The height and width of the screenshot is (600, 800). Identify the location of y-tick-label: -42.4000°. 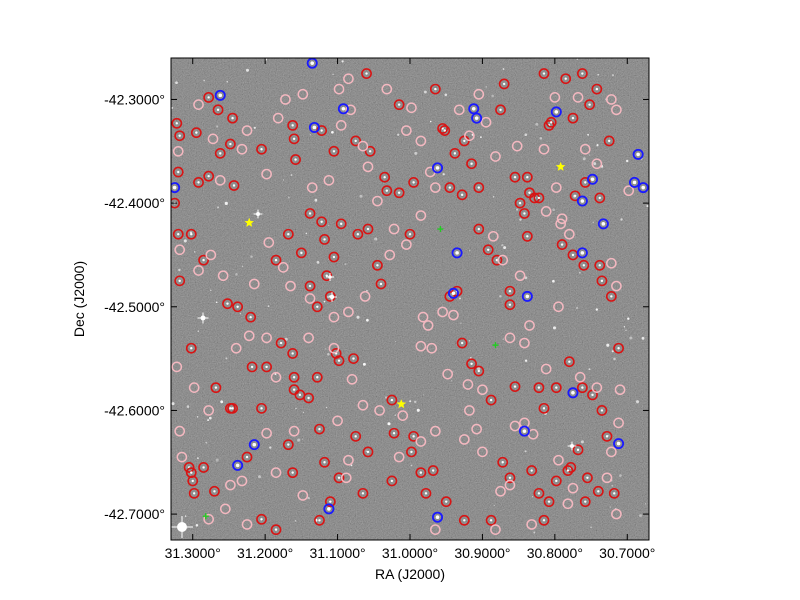
(134, 203).